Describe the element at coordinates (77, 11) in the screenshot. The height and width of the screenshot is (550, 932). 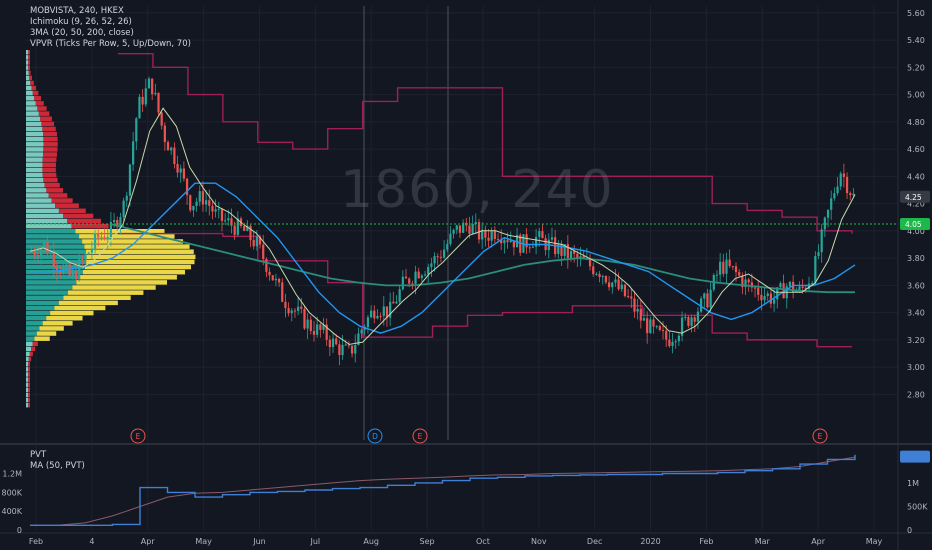
I see `legend-symbol: MOBVISTA, 240, HKEX` at that location.